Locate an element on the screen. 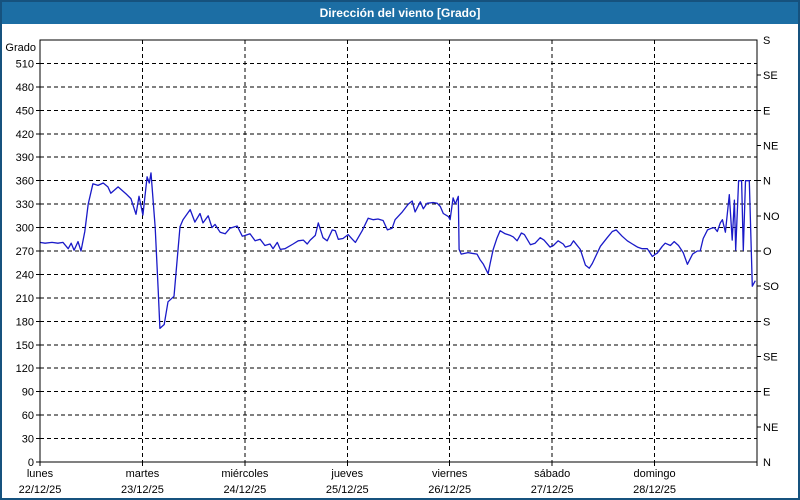 This screenshot has width=800, height=500. svg-text: martes is located at coordinates (143, 474).